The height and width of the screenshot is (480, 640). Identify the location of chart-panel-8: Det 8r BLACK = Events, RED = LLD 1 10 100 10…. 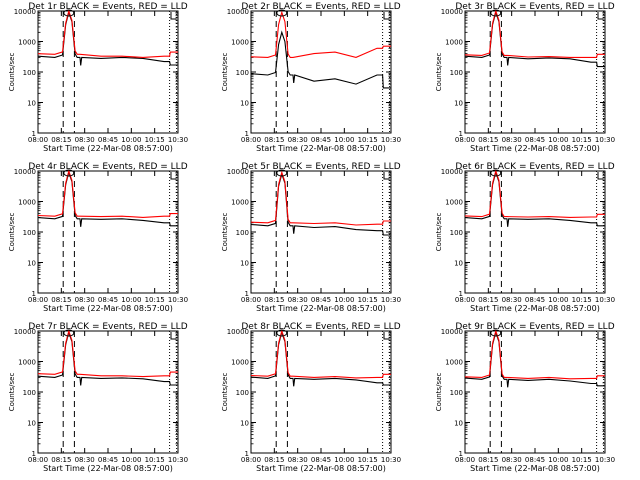
(311, 397).